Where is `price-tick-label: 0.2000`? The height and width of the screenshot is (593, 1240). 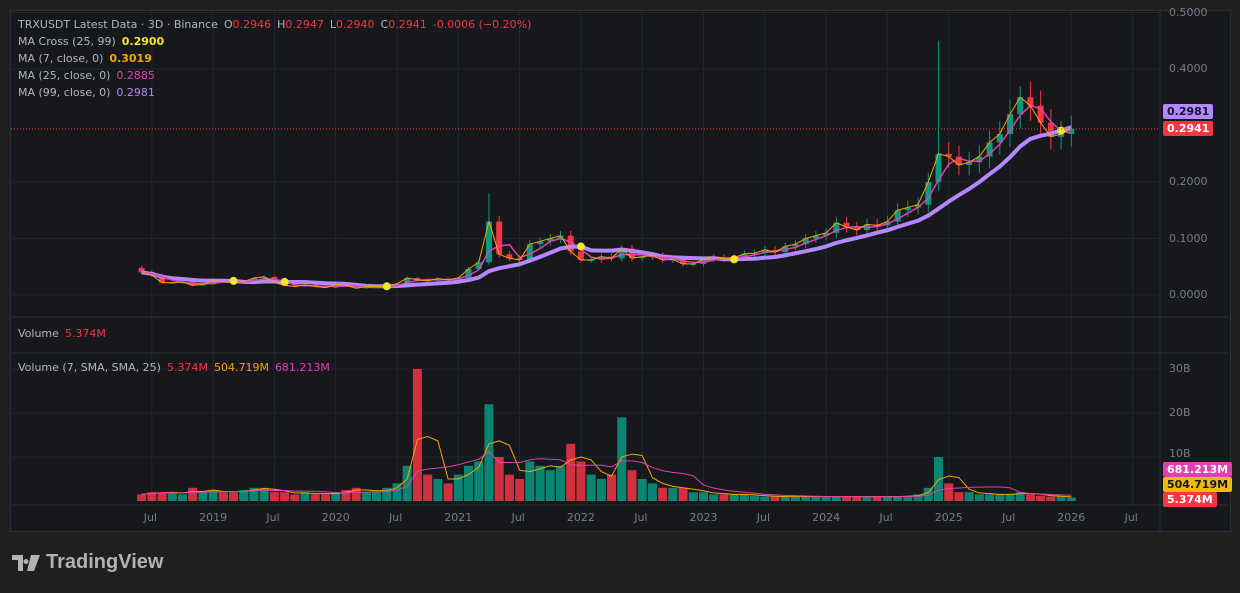
price-tick-label: 0.2000 is located at coordinates (1188, 181).